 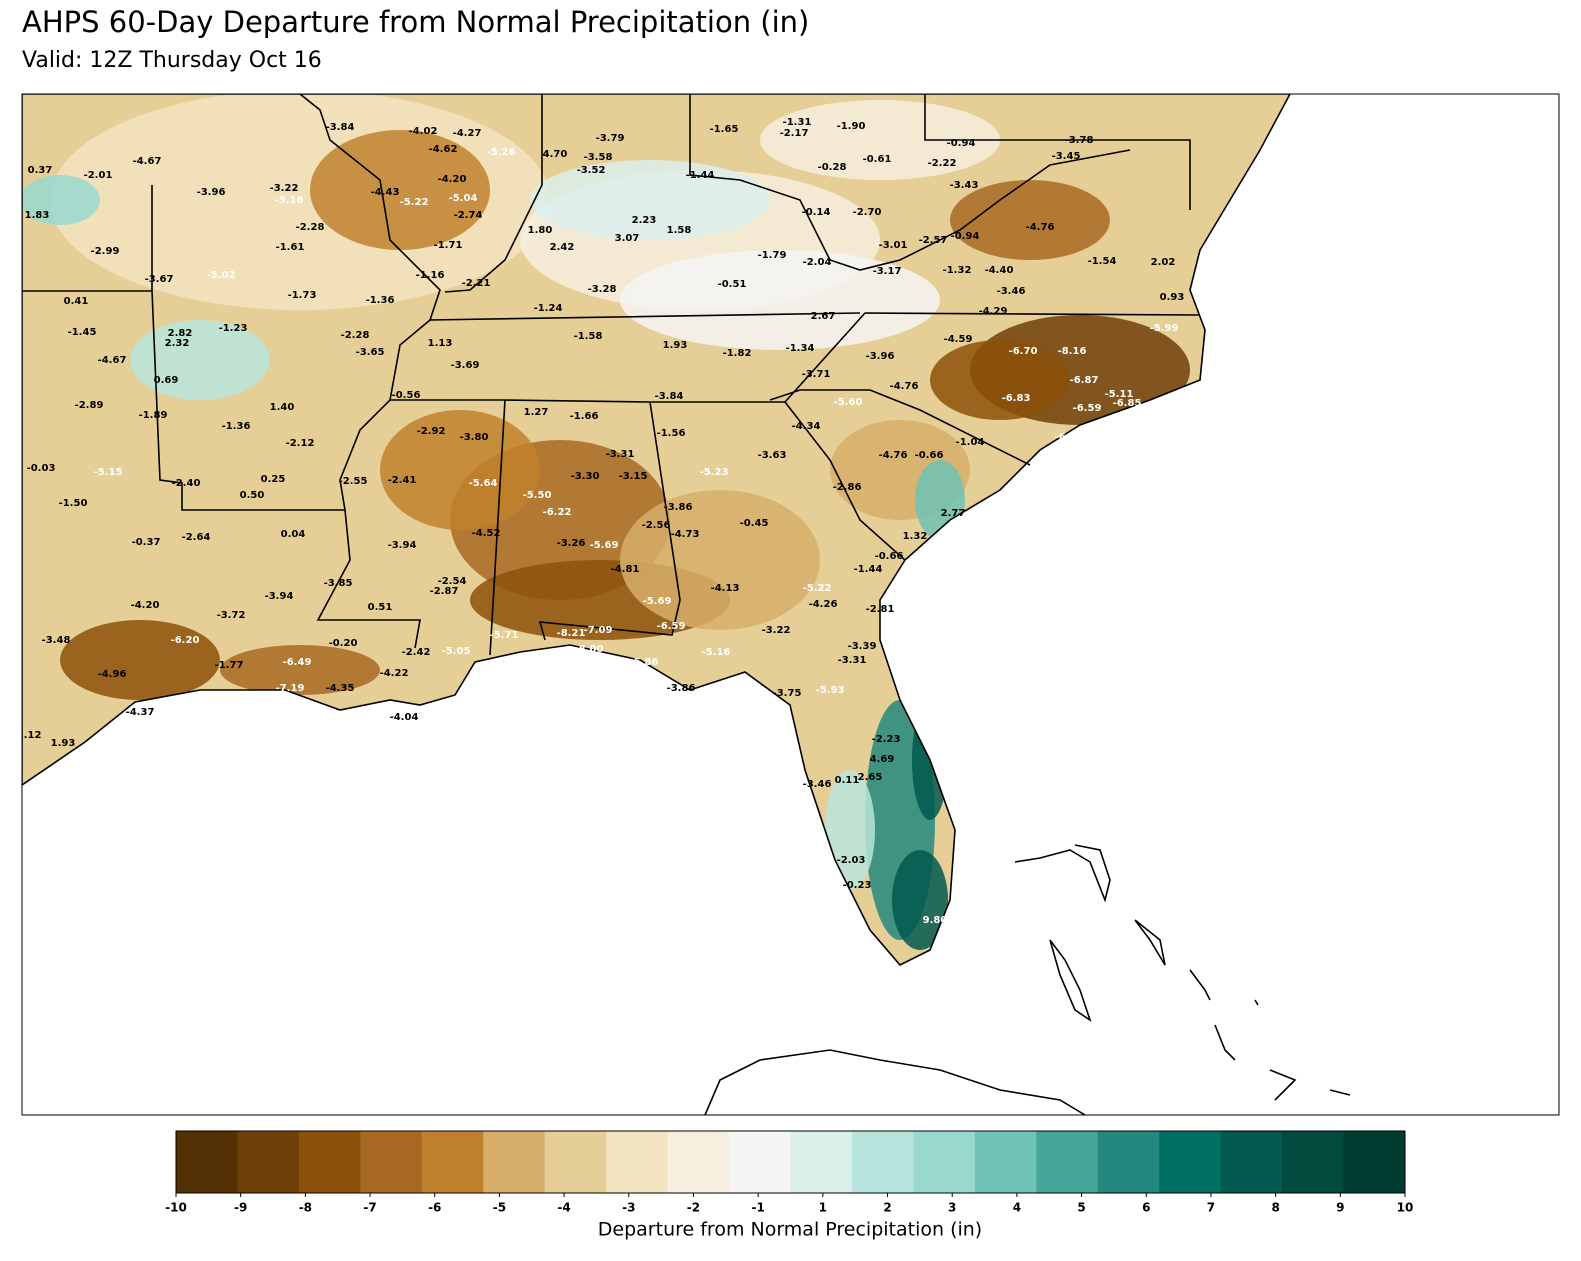 What do you see at coordinates (1275, 1208) in the screenshot?
I see `colorbar-tick-label: 8` at bounding box center [1275, 1208].